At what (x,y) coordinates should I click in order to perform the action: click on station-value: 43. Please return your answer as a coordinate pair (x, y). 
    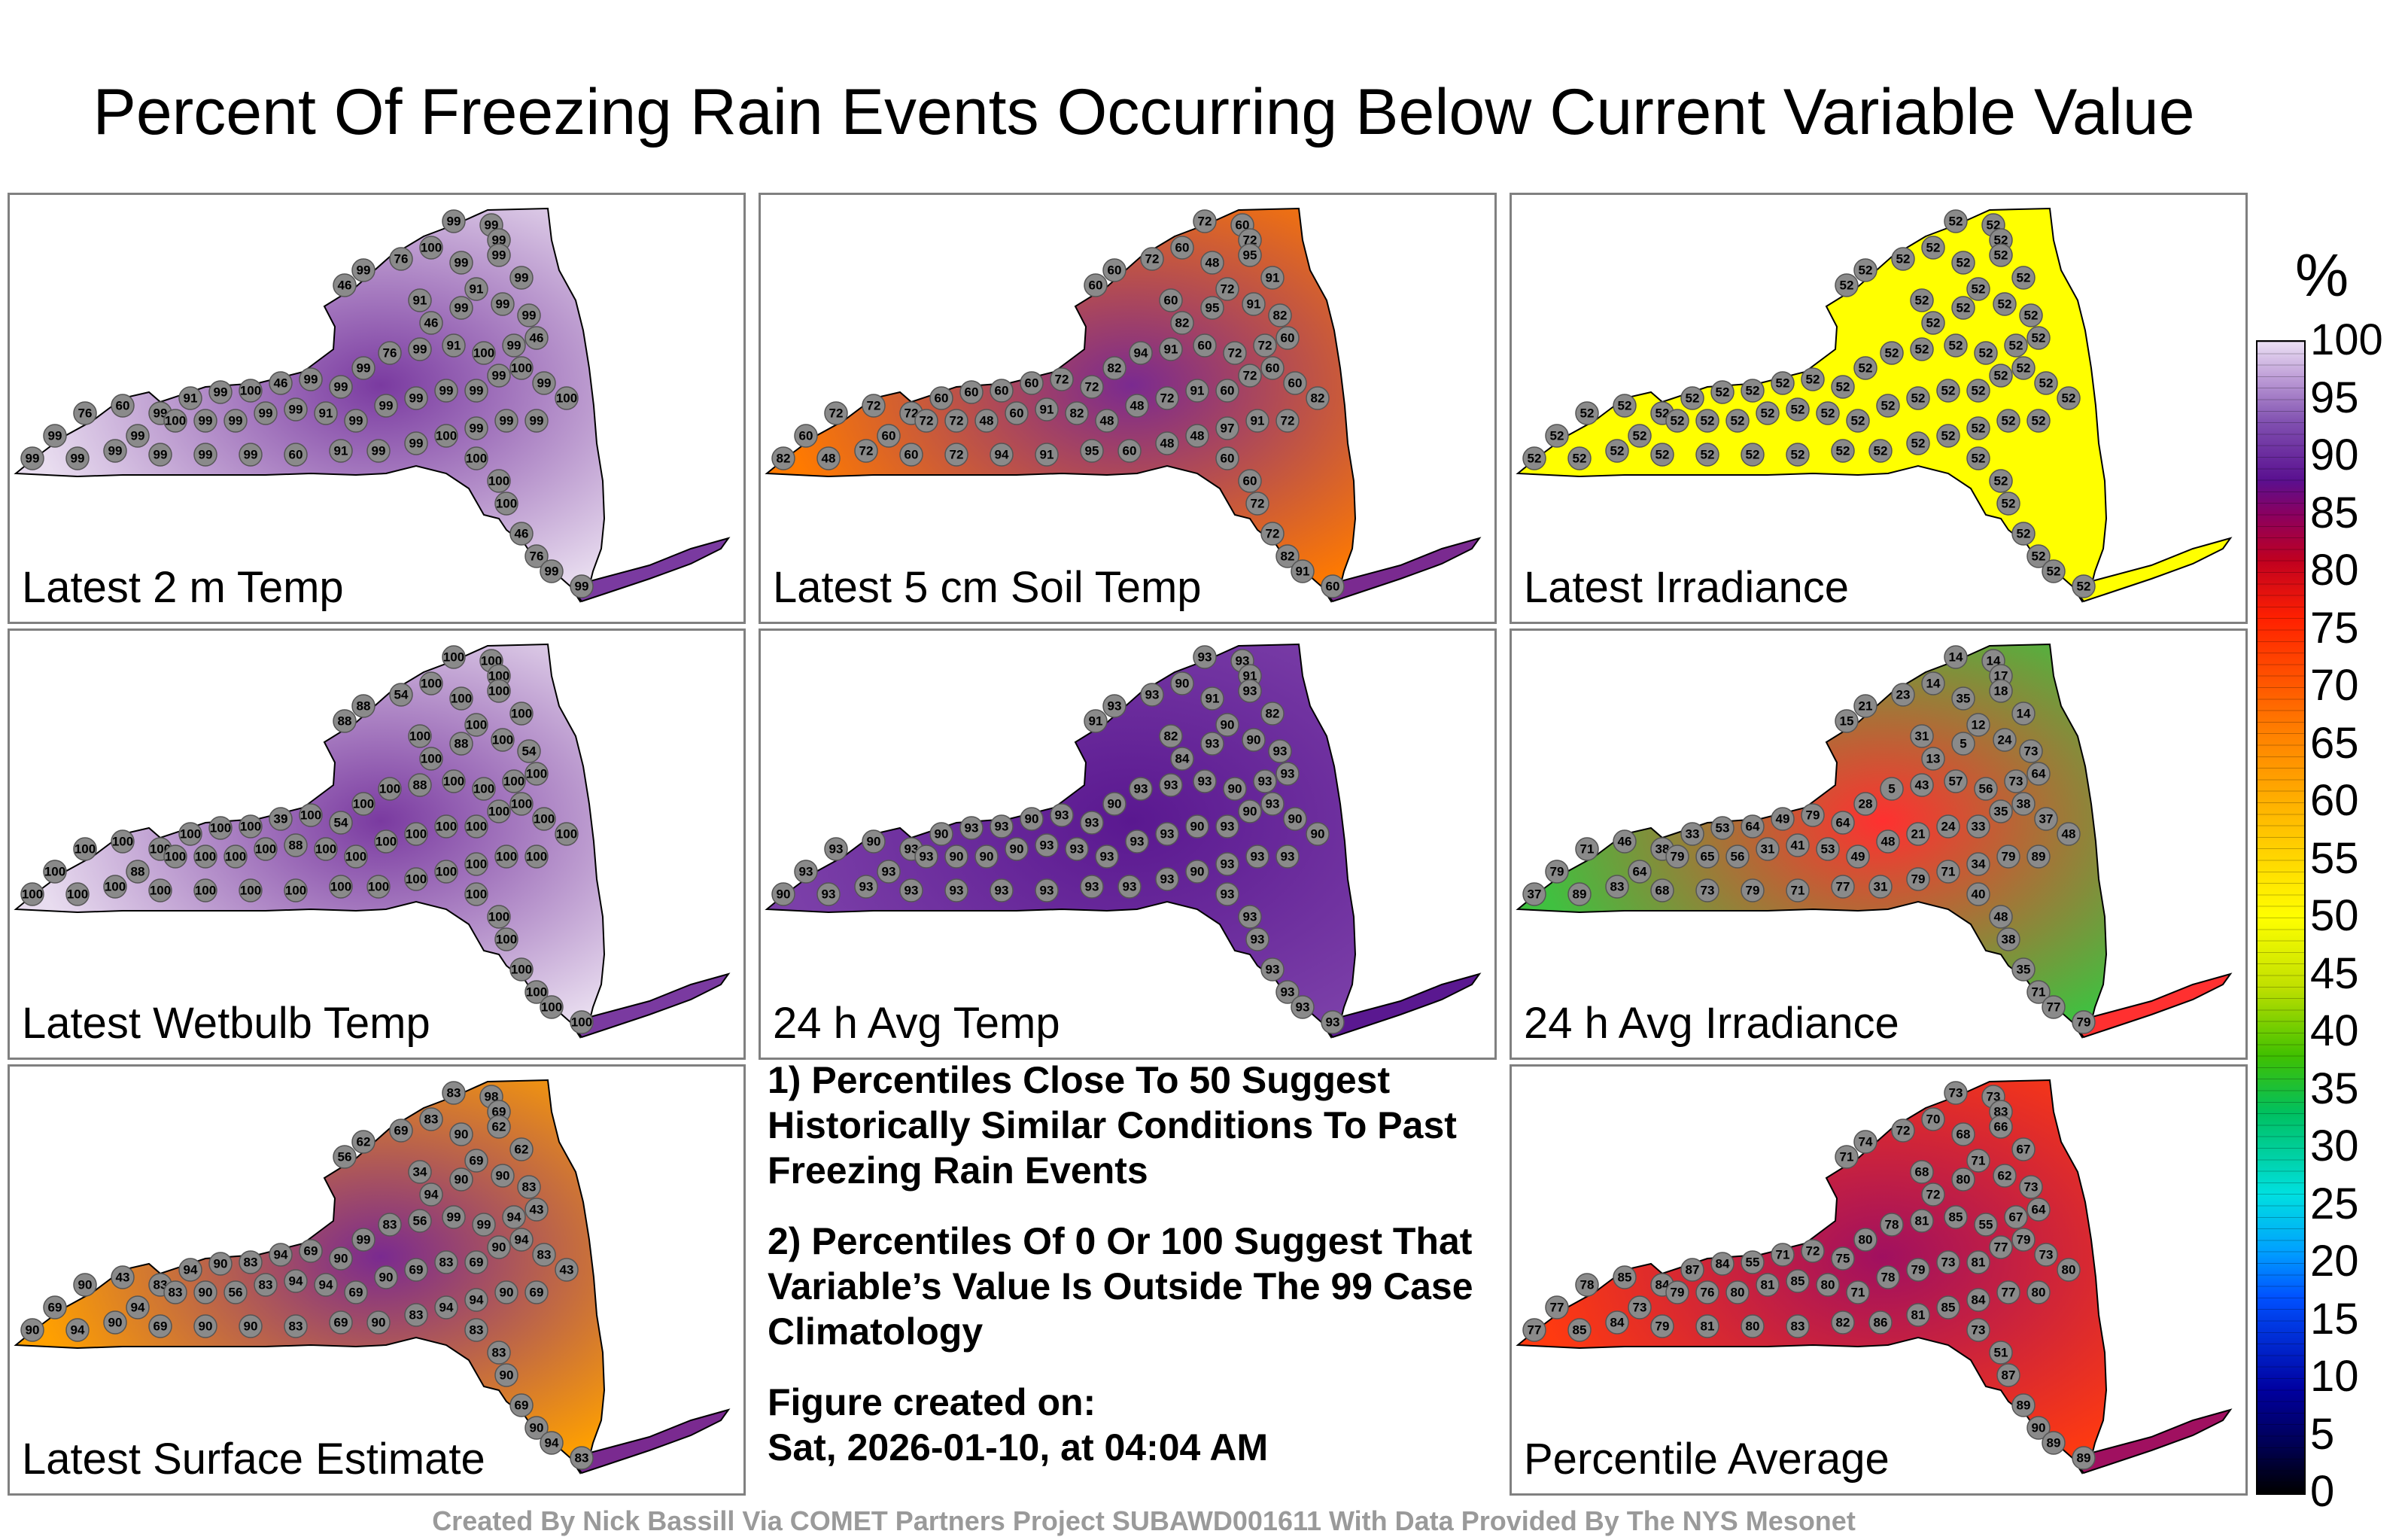
    Looking at the image, I should click on (537, 1210).